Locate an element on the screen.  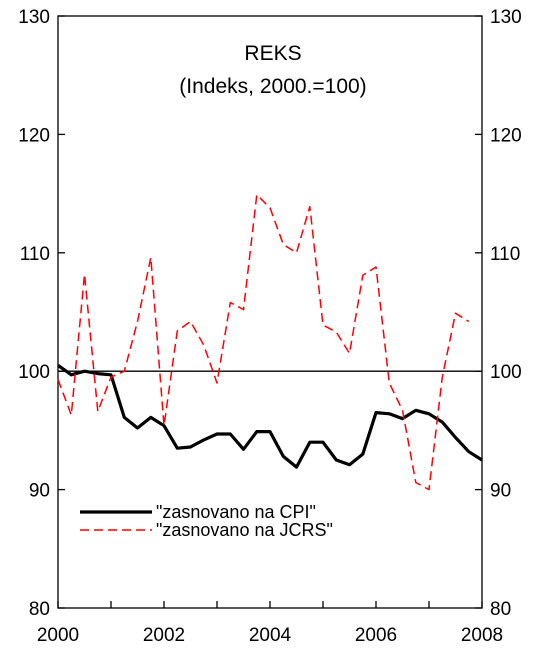
right-y-tick-label: 80 is located at coordinates (500, 609).